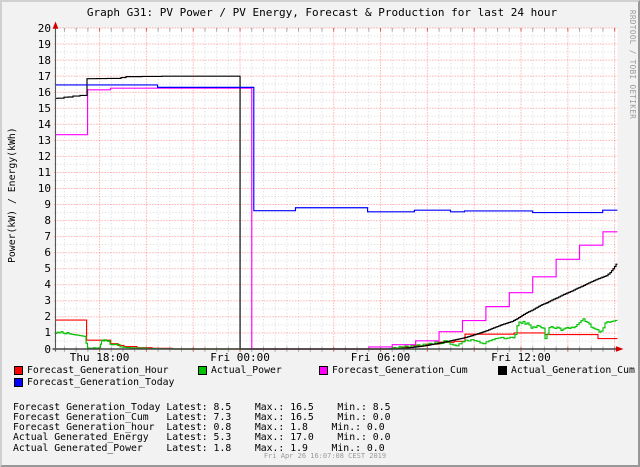 The height and width of the screenshot is (467, 640). I want to click on y-axis-tick-label: 6, so click(47, 253).